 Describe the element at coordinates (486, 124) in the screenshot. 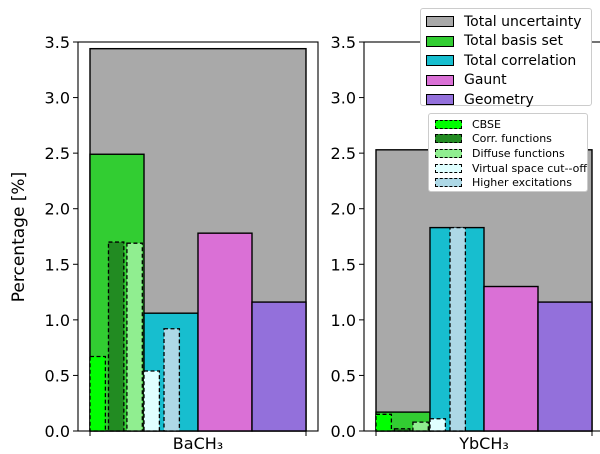

I see `legend-label: CBSE` at that location.